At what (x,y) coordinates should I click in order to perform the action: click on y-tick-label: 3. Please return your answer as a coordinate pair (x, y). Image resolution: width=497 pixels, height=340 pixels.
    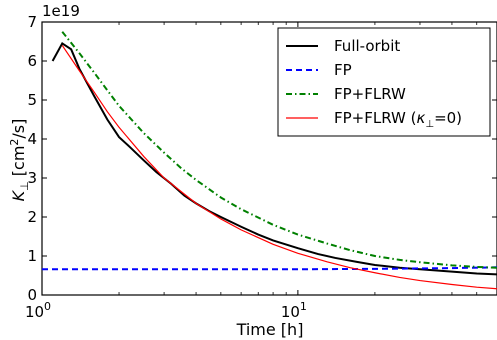
    Looking at the image, I should click on (32, 178).